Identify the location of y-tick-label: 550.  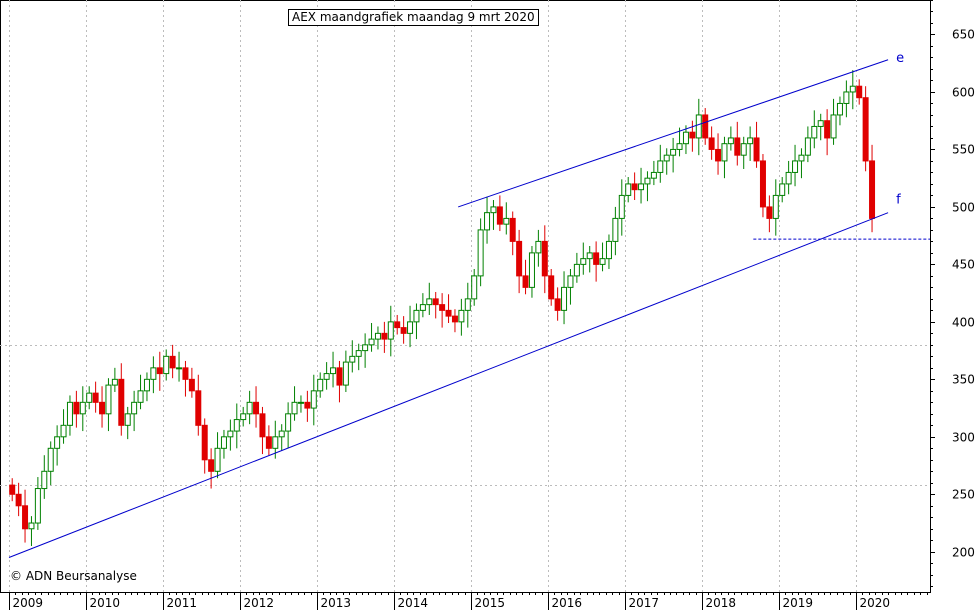
(963, 150).